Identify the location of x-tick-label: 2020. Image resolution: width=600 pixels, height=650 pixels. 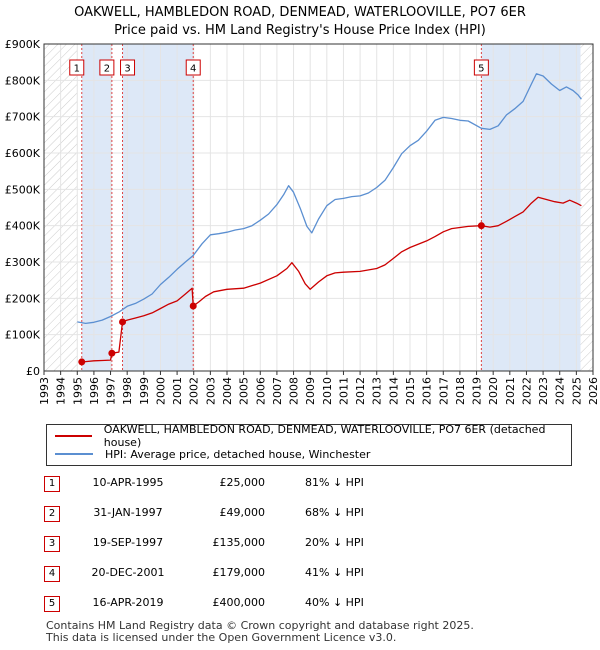
(493, 391).